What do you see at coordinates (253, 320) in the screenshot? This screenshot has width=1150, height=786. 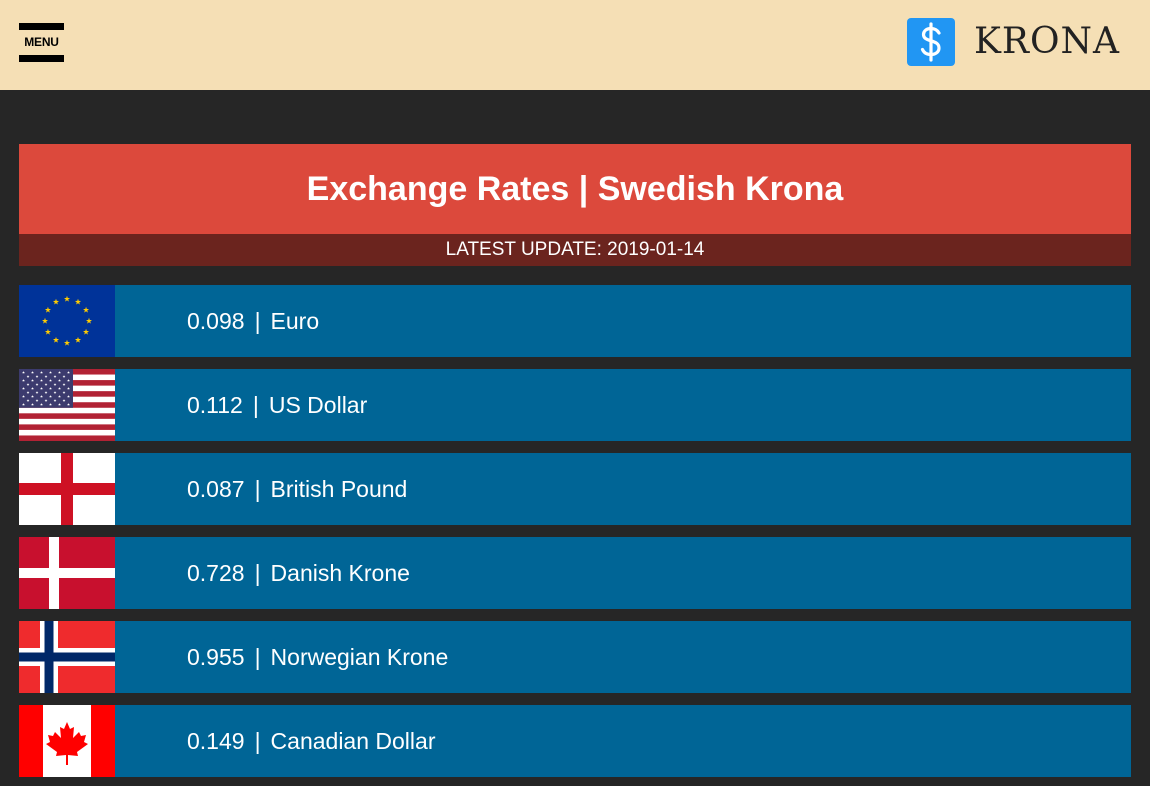 I see `rate-text: 0.098 | Euro` at bounding box center [253, 320].